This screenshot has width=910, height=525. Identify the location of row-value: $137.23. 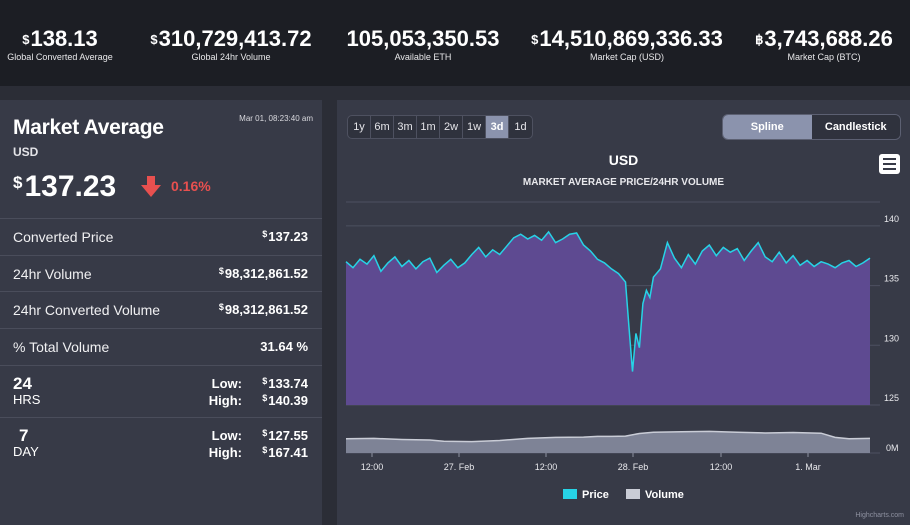
(285, 236).